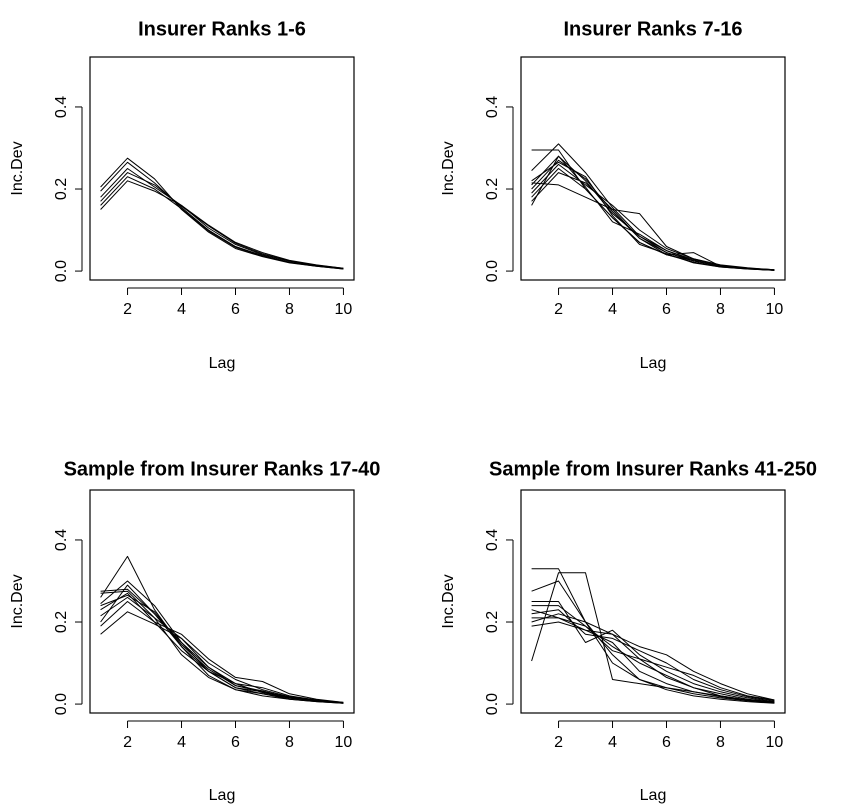  Describe the element at coordinates (222, 30) in the screenshot. I see `chart-title: Insurer Ranks 1-6` at that location.